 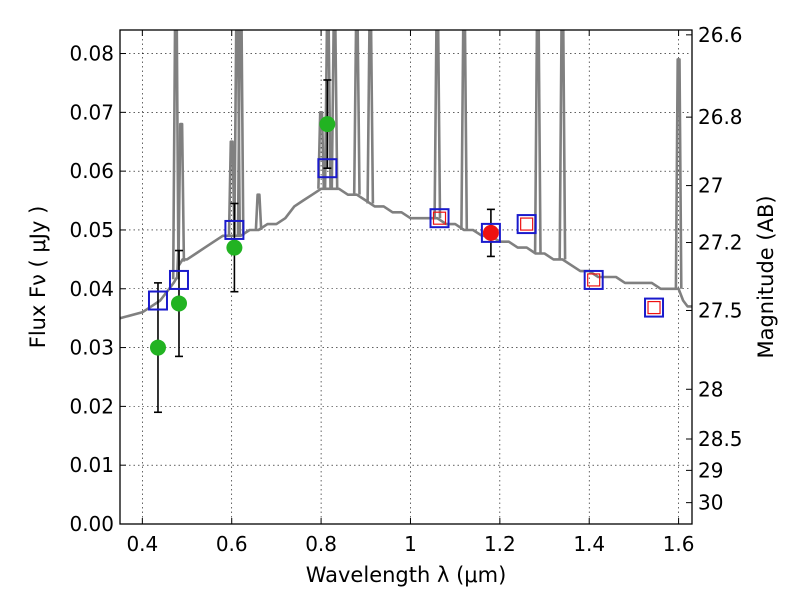 I want to click on y-tick-label: 0.01, so click(x=91, y=465).